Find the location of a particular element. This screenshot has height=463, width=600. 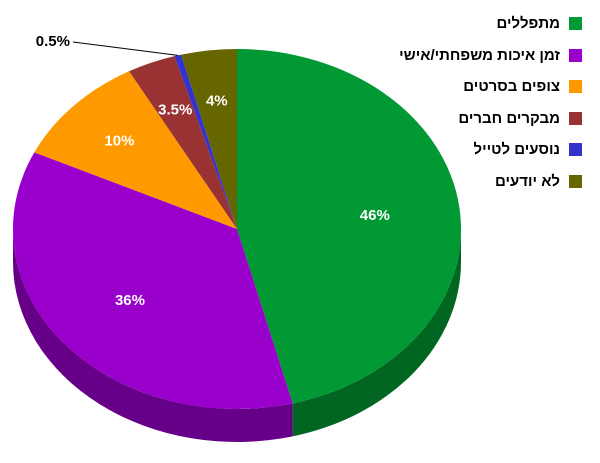

legend-item: מבקרים חברים is located at coordinates (482, 119).